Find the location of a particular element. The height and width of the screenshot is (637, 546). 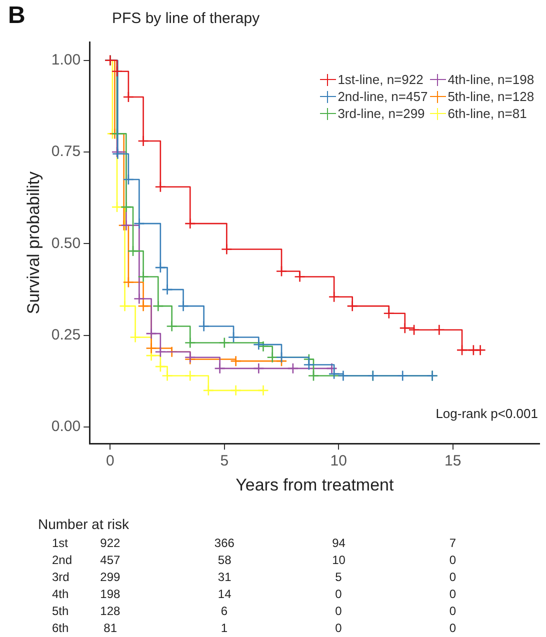

legend-label: 6th-line, n=81 is located at coordinates (487, 113).